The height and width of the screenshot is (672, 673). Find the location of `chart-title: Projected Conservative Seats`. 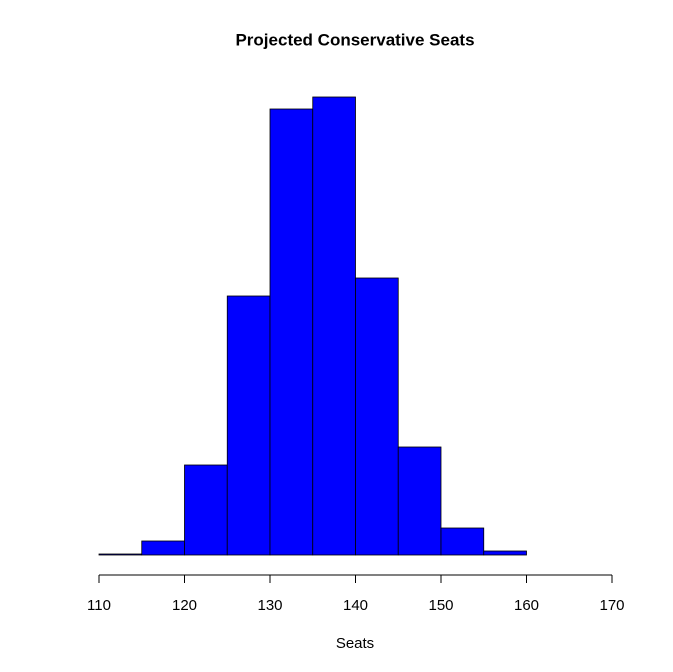

chart-title: Projected Conservative Seats is located at coordinates (354, 39).